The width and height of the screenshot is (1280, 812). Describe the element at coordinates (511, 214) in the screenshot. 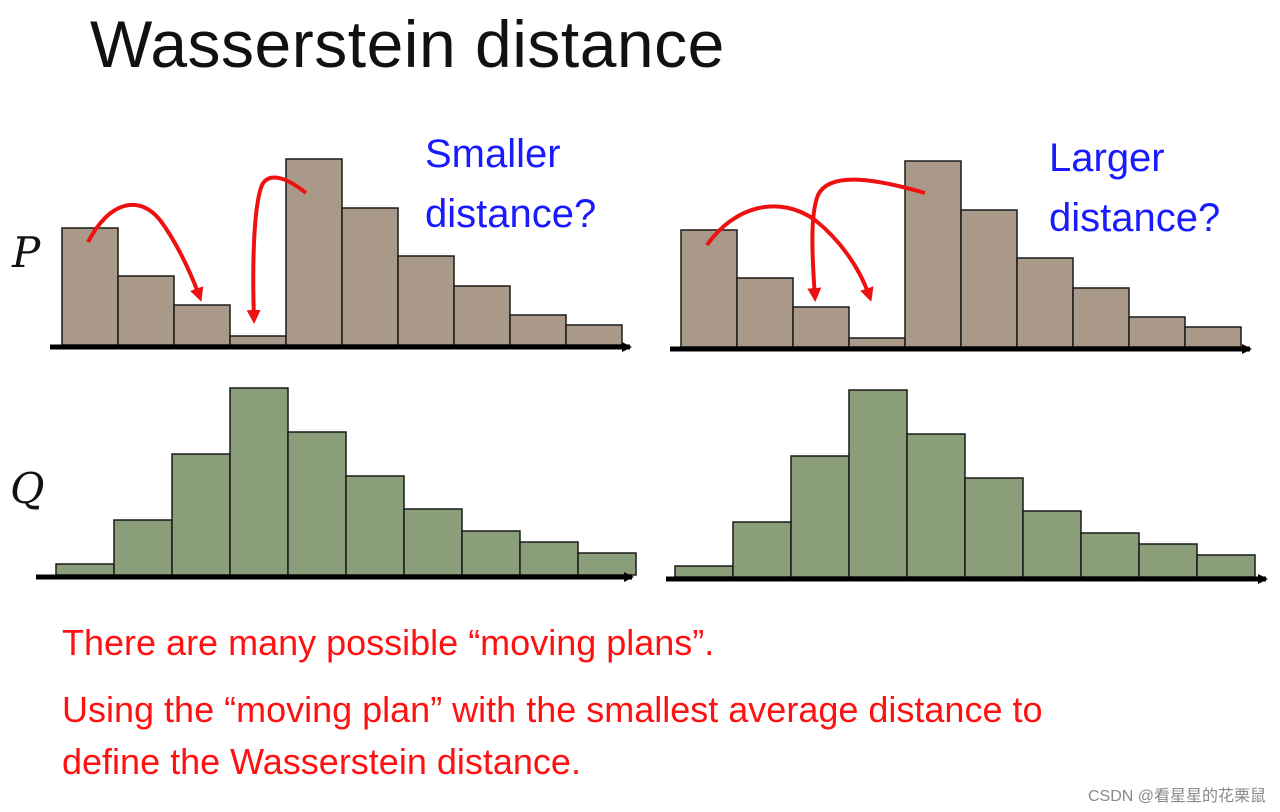

I see `question-smaller-line2: distance?` at that location.